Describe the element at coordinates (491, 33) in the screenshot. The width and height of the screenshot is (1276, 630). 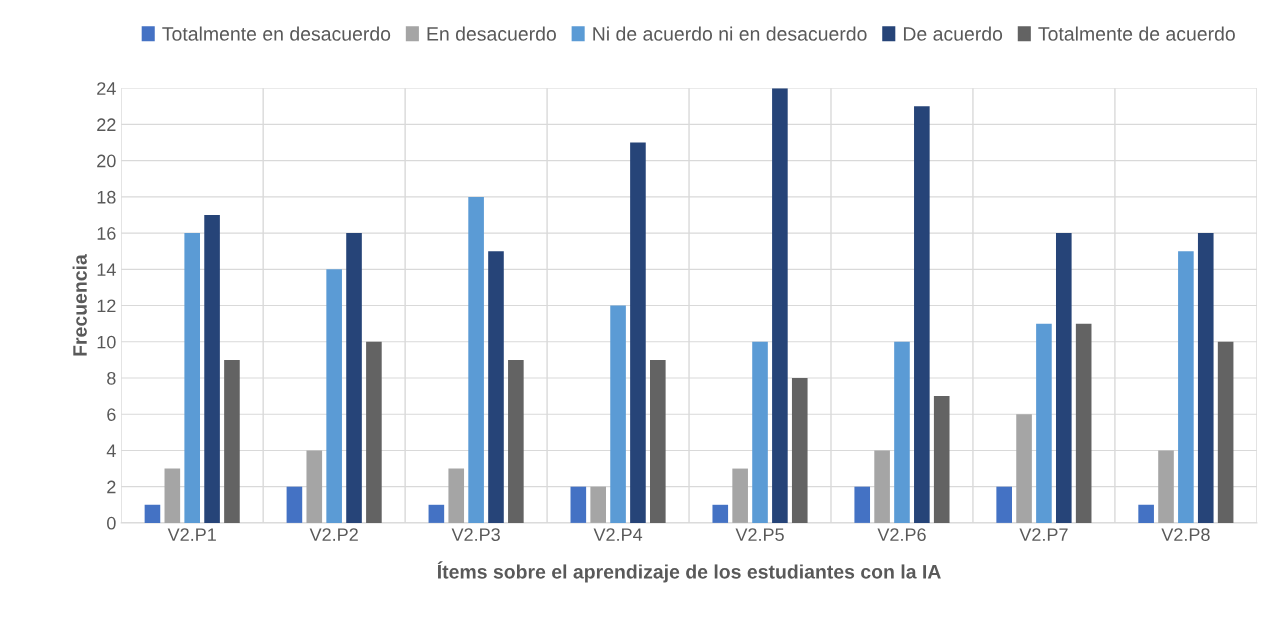
I see `legend-label: En desacuerdo` at that location.